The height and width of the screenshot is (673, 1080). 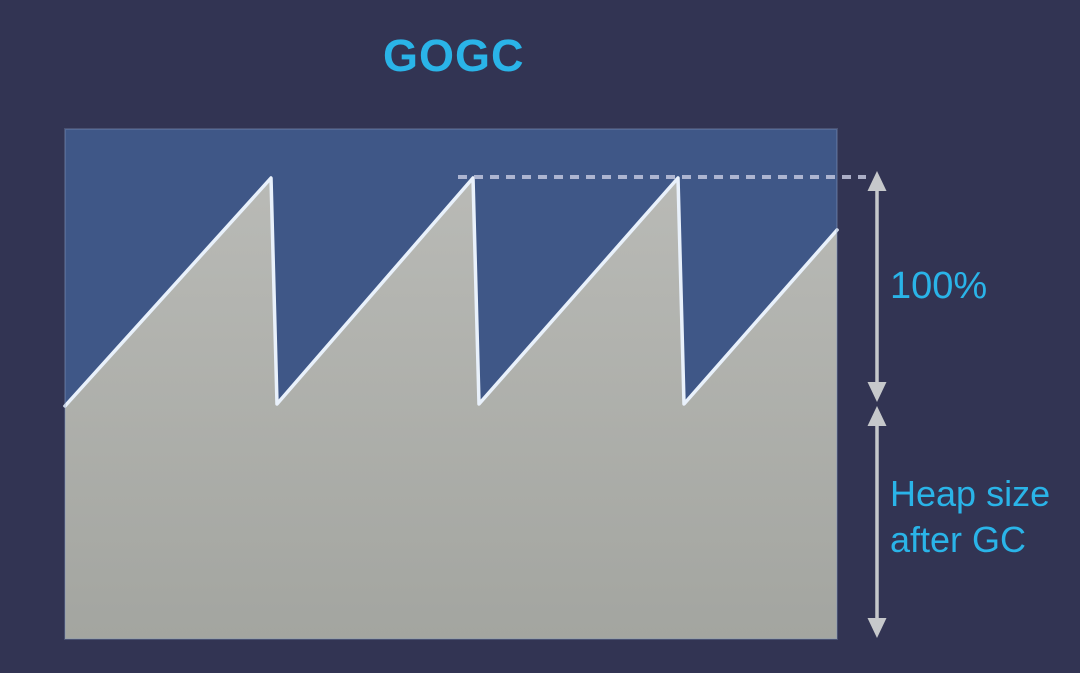 What do you see at coordinates (939, 286) in the screenshot?
I see `gc-growth-label: 100%` at bounding box center [939, 286].